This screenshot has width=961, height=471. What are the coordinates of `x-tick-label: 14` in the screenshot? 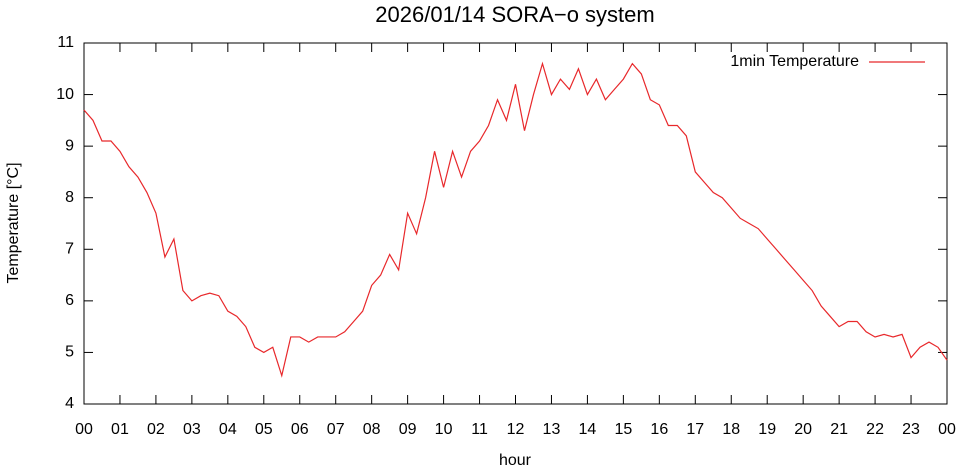 It's located at (588, 429).